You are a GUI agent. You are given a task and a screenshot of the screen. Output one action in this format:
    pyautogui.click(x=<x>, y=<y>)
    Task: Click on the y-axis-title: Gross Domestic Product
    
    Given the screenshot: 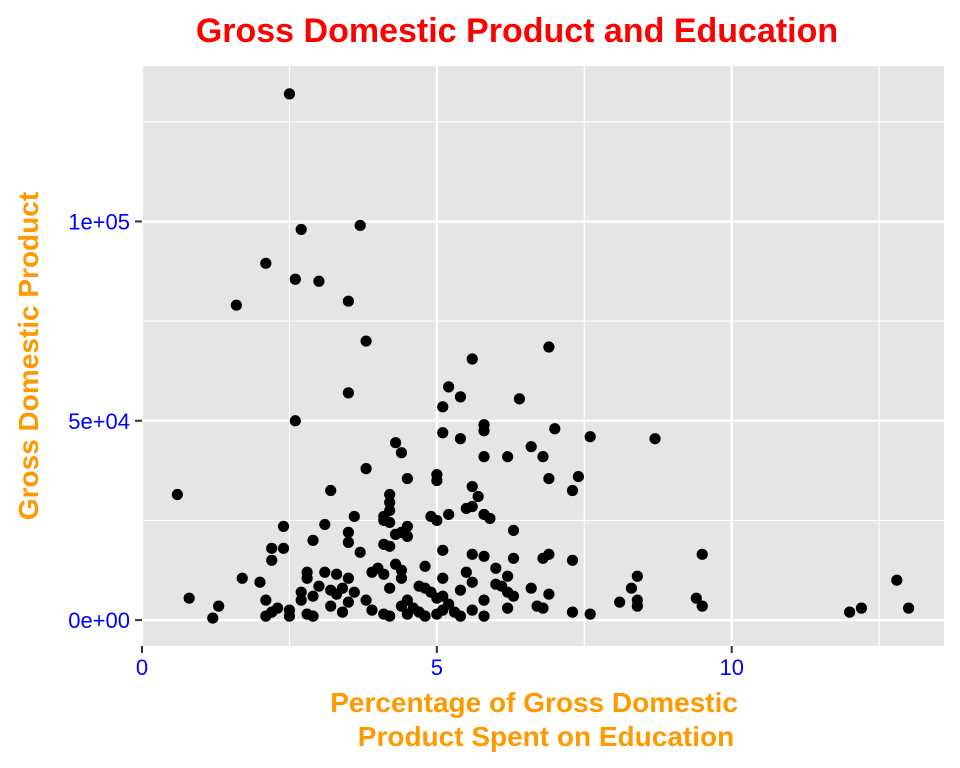 What is the action you would take?
    pyautogui.click(x=28, y=356)
    